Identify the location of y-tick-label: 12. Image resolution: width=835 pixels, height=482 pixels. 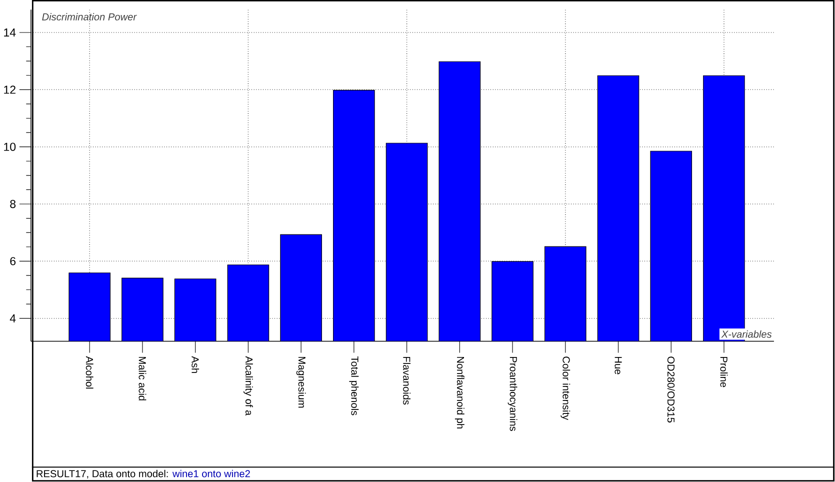
(10, 90).